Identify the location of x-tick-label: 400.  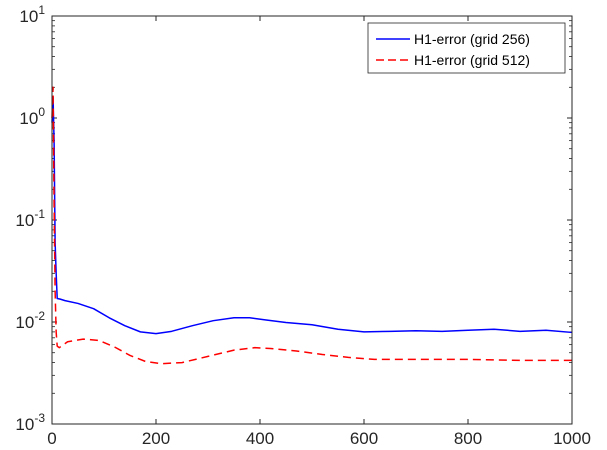
(260, 438).